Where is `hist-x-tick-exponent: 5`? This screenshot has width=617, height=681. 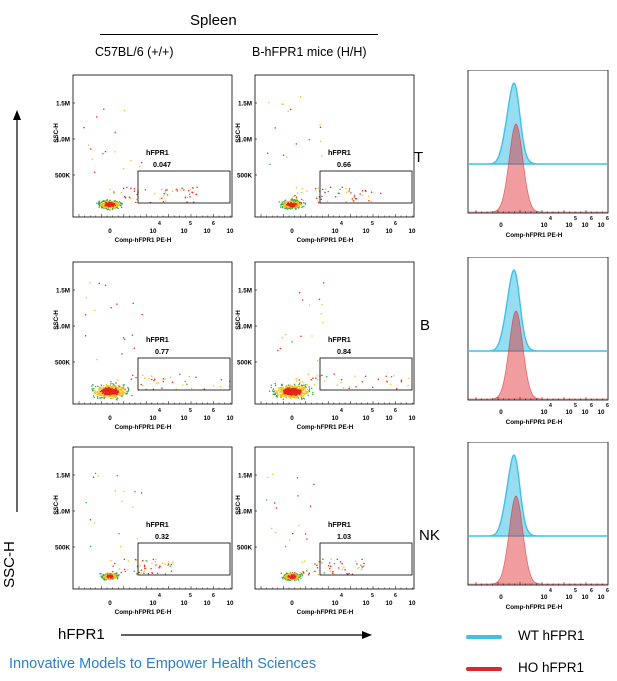
hist-x-tick-exponent: 5 is located at coordinates (575, 219).